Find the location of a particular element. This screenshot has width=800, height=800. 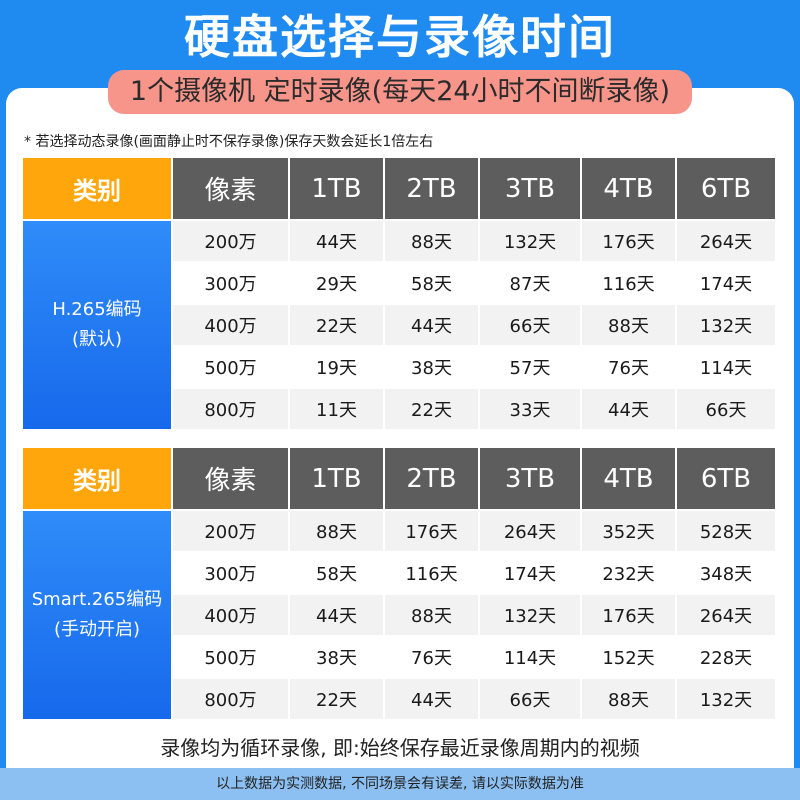

subtitle-wrap: 1个摄像机 定时录像(每天24小时不间断录像) is located at coordinates (400, 92).